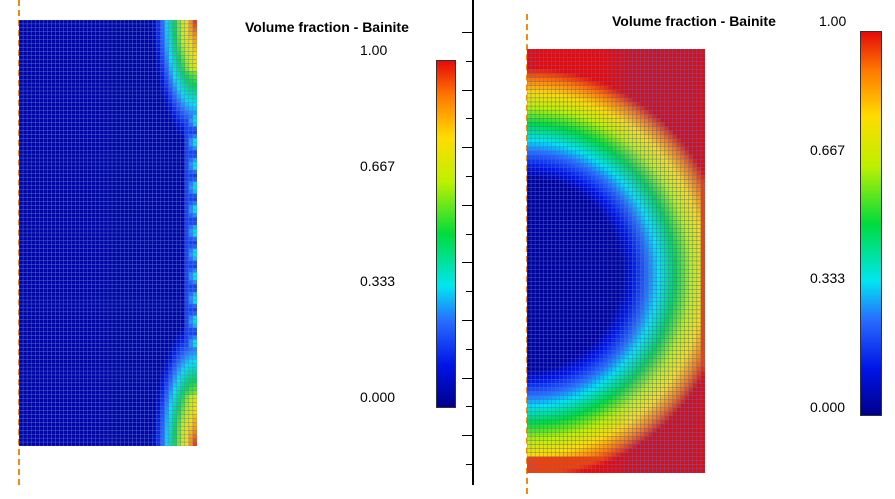 The image size is (895, 499). Describe the element at coordinates (374, 50) in the screenshot. I see `legend-tick-max-left: 1.00` at that location.